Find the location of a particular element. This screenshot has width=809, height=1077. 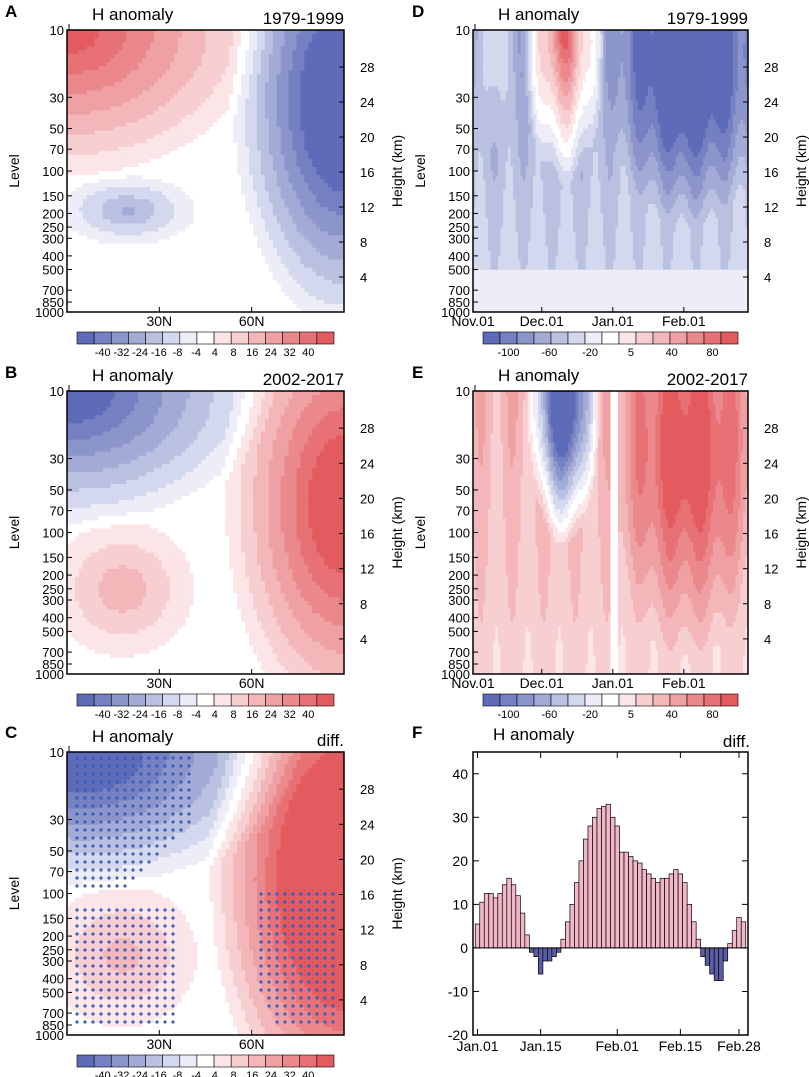

colorbar-swatch is located at coordinates (119, 338).